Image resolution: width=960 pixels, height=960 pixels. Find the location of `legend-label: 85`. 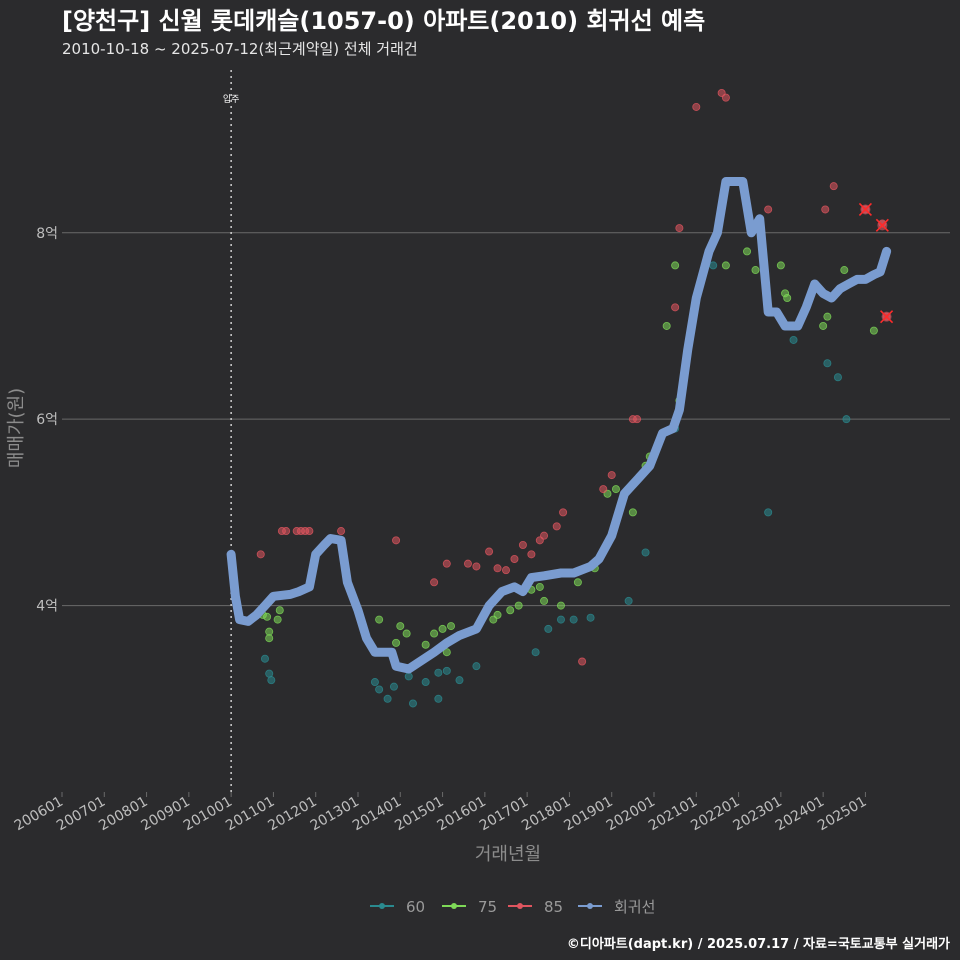

legend-label: 85 is located at coordinates (553, 907).